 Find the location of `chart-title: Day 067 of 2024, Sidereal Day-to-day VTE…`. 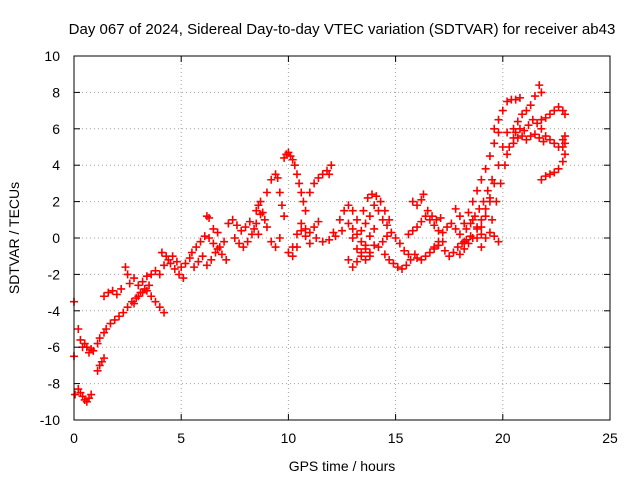

chart-title: Day 067 of 2024, Sidereal Day-to-day VTE… is located at coordinates (342, 29).